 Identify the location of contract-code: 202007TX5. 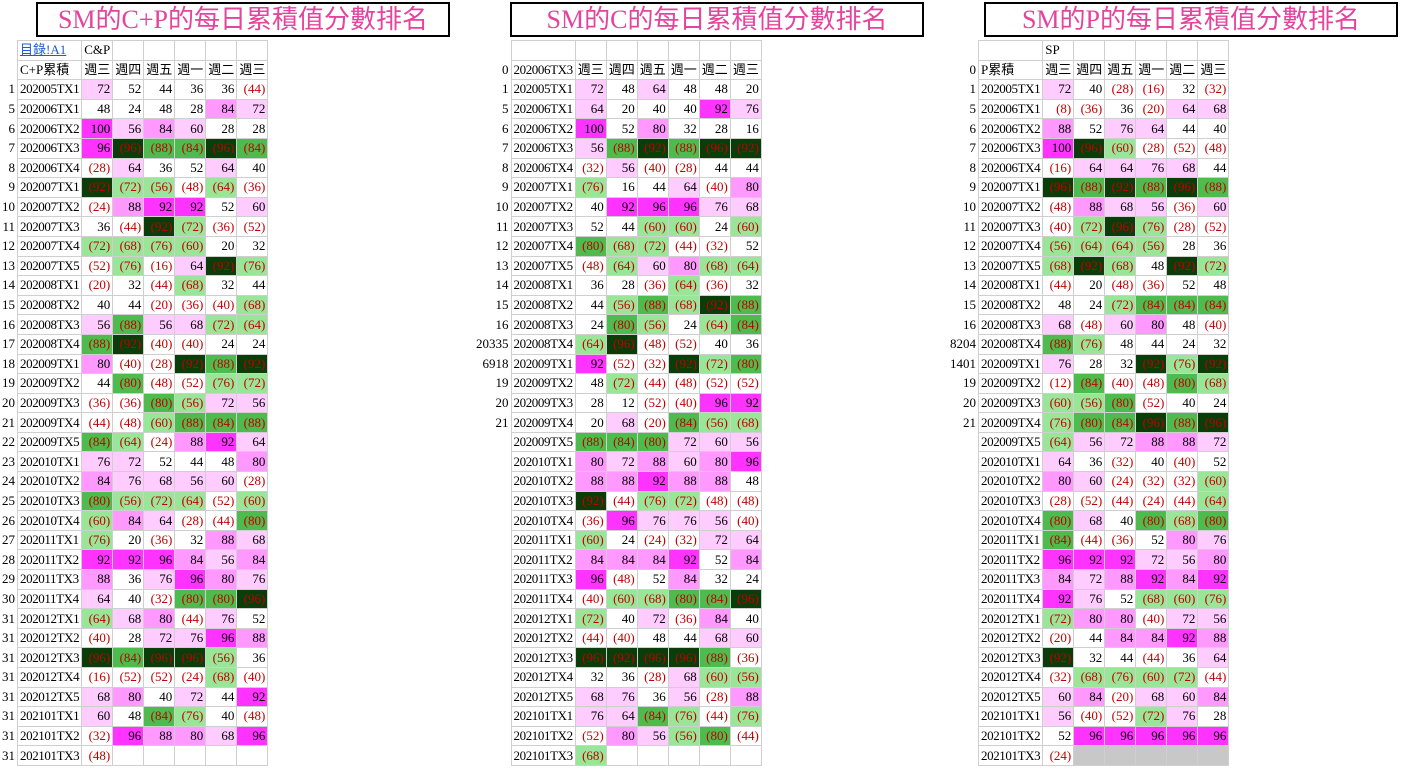
(543, 266).